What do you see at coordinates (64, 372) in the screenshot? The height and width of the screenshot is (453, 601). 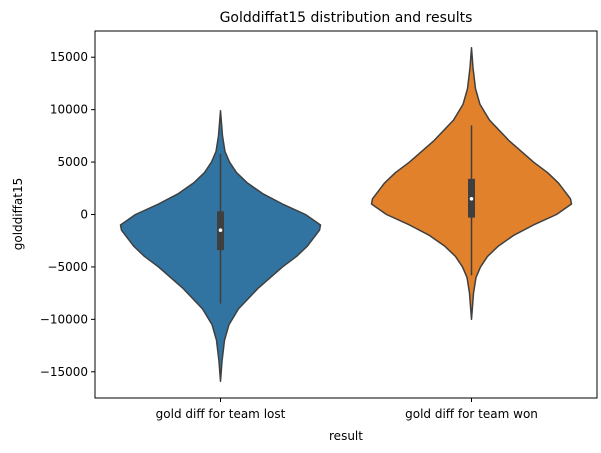 I see `y-tick-label: −15000` at bounding box center [64, 372].